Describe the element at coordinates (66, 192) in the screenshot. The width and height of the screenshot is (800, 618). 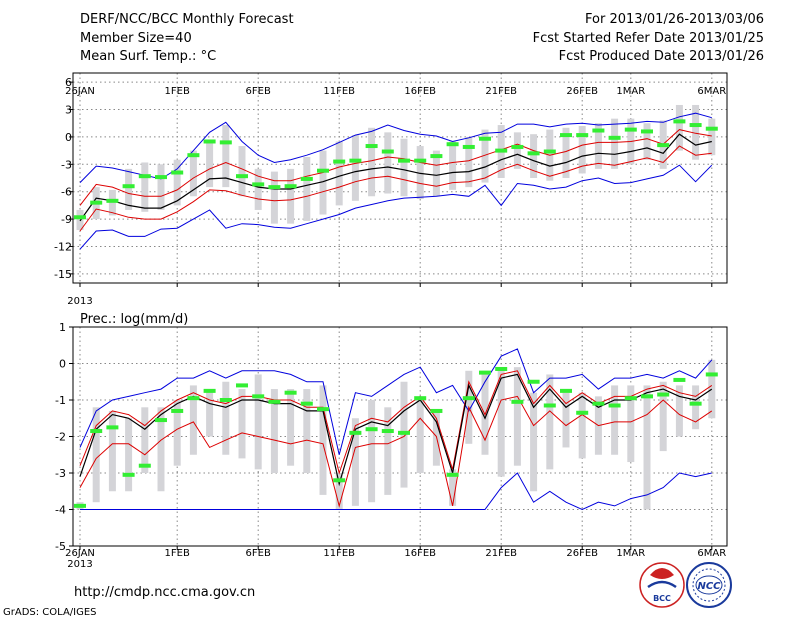
I see `temp-ytick-label: -6` at that location.